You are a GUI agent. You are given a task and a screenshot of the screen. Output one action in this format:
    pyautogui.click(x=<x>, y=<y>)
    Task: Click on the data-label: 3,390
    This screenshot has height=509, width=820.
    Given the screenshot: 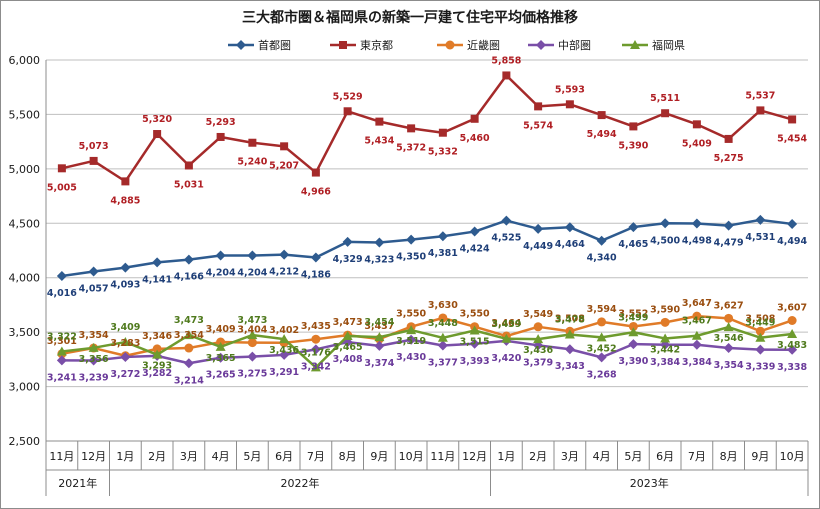 What is the action you would take?
    pyautogui.click(x=633, y=361)
    